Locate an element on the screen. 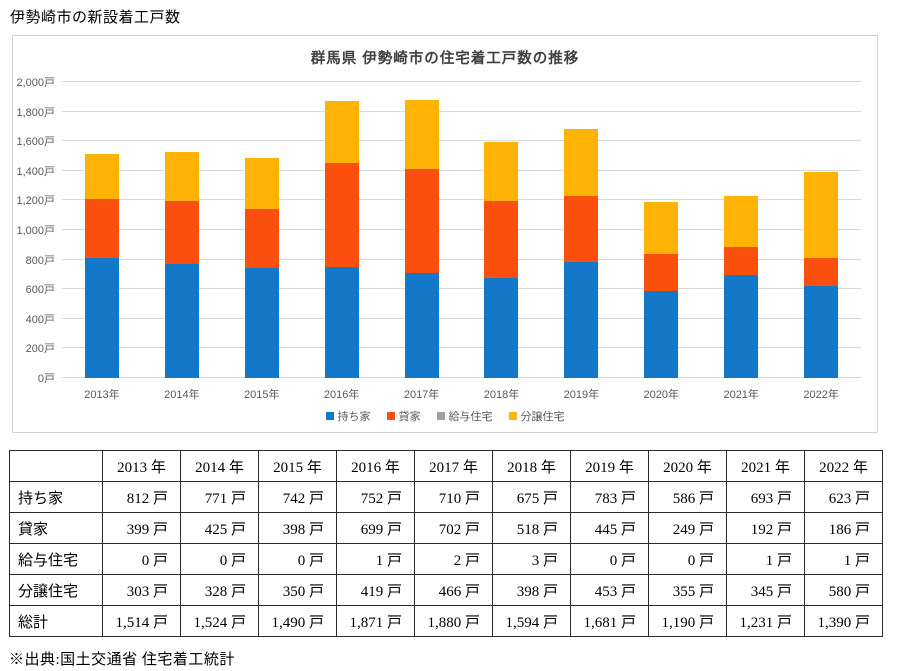 The height and width of the screenshot is (671, 900). legend-label: 貸家 is located at coordinates (409, 417).